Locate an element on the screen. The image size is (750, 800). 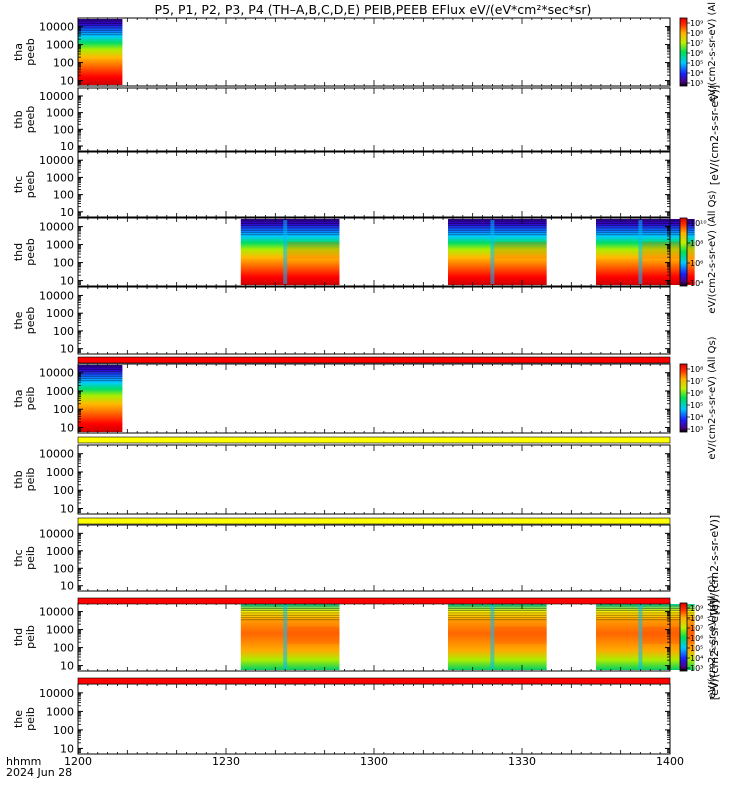
panel-the-peeb: 10 100 1000 10000 the peeb is located at coordinates (341, 321).